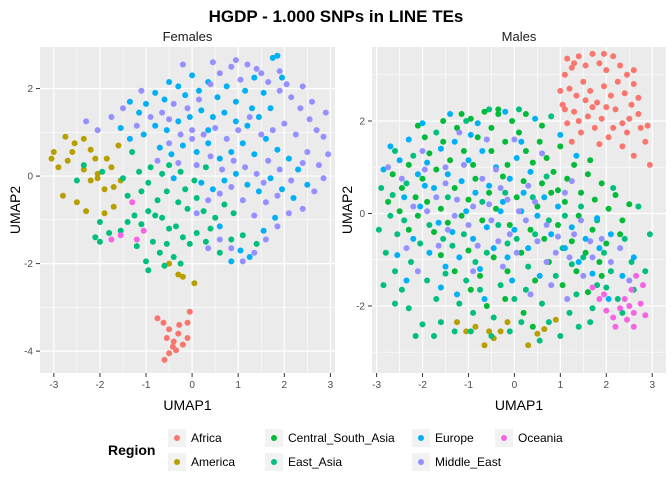 The height and width of the screenshot is (480, 672). Describe the element at coordinates (454, 438) in the screenshot. I see `legend-entry-label: Europe` at that location.